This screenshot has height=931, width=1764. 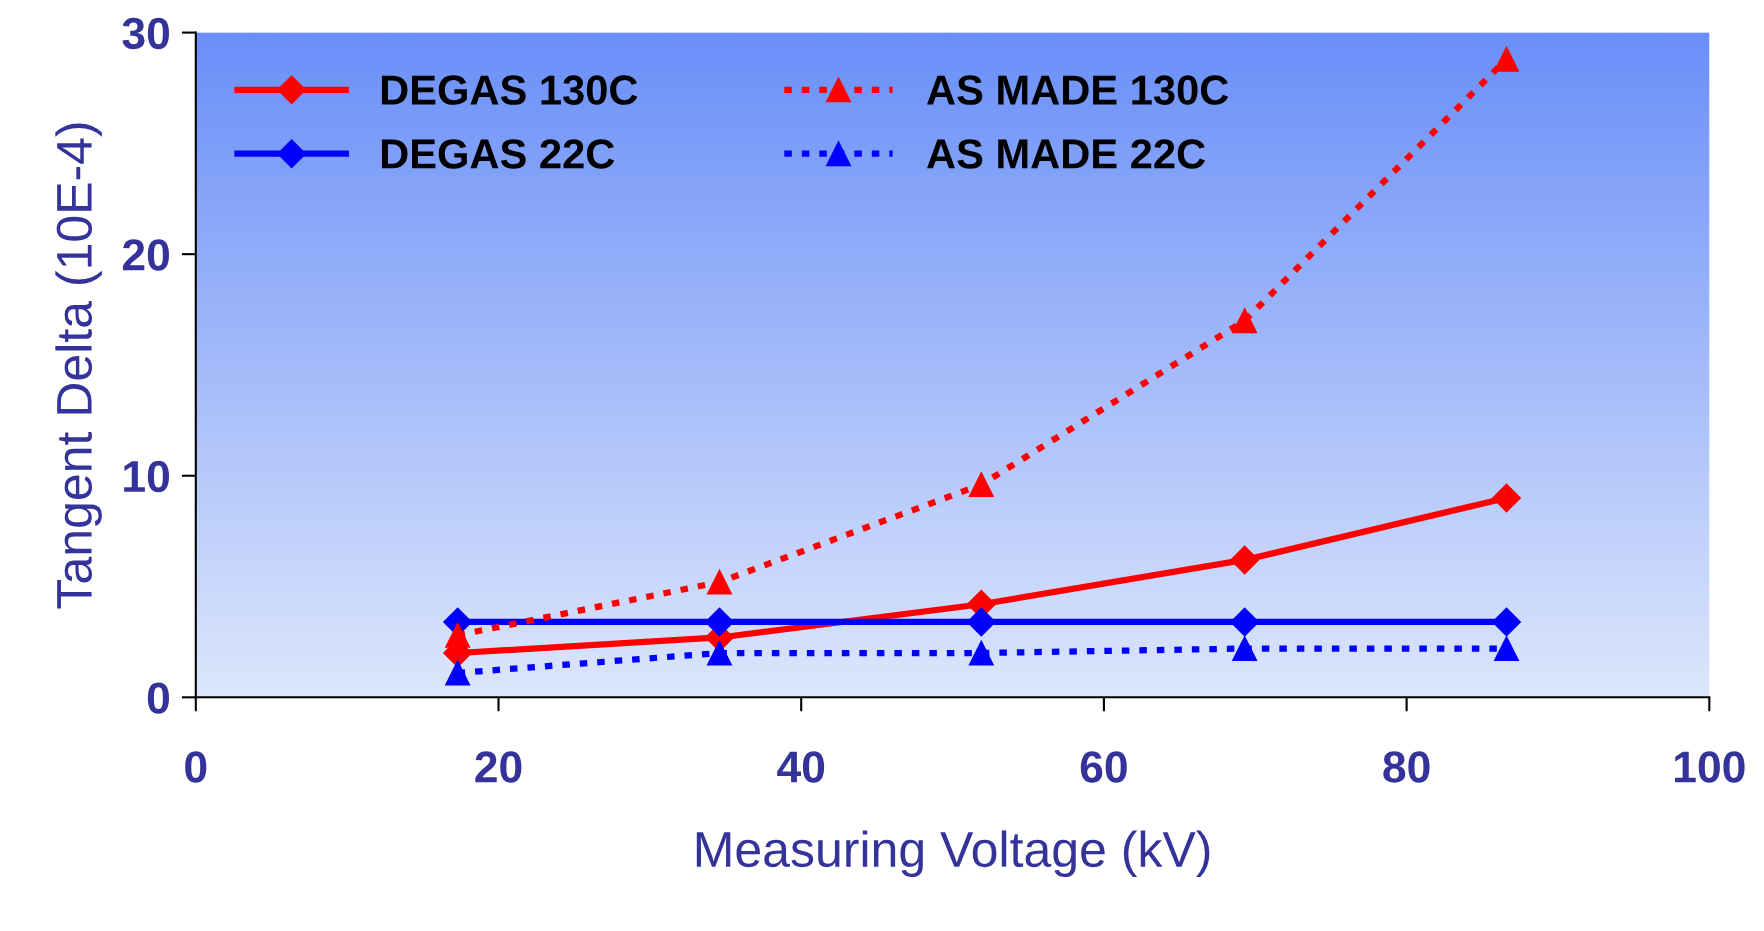 I want to click on x-tick-label: 80, so click(x=1406, y=767).